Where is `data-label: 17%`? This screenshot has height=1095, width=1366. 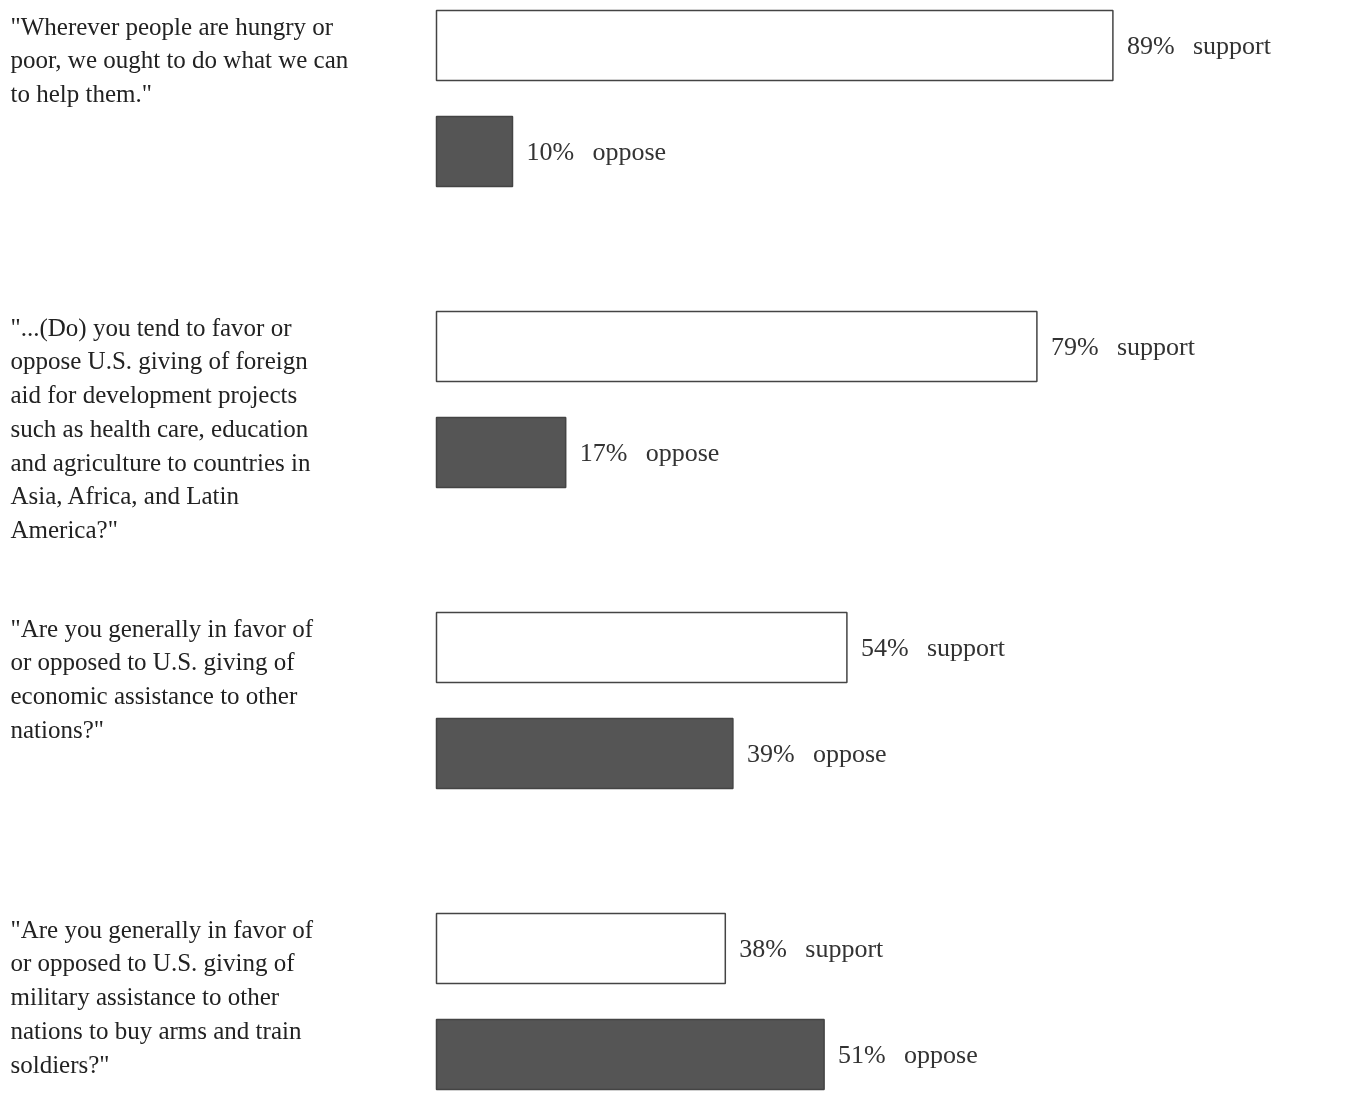
data-label: 17% is located at coordinates (603, 452).